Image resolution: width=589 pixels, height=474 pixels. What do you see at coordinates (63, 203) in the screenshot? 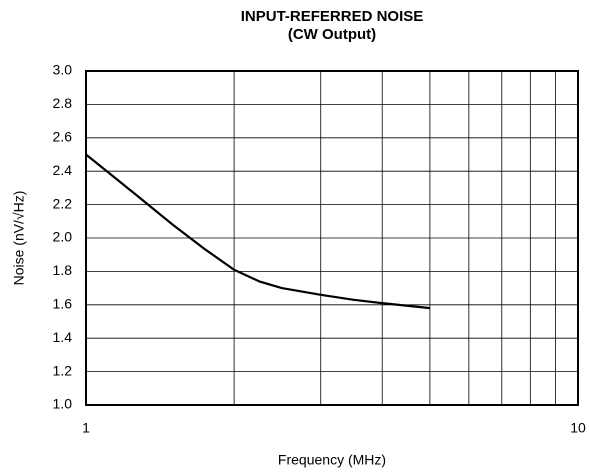
I see `y-tick-label: 2.2` at bounding box center [63, 203].